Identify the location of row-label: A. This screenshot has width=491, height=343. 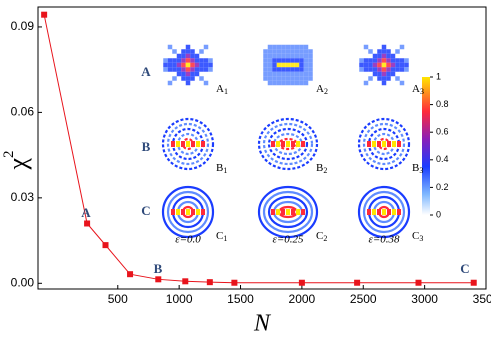
(146, 71).